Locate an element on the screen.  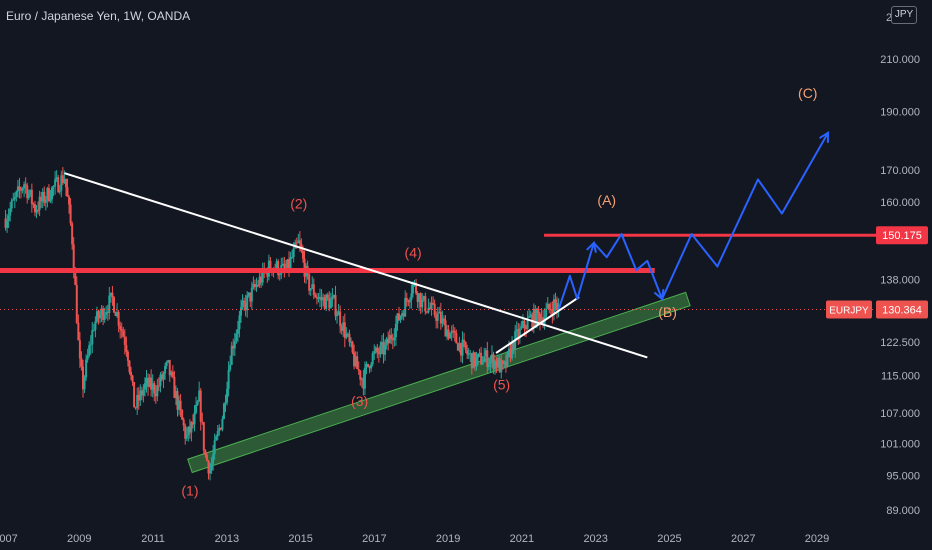
x-axis-background is located at coordinates (466, 539).